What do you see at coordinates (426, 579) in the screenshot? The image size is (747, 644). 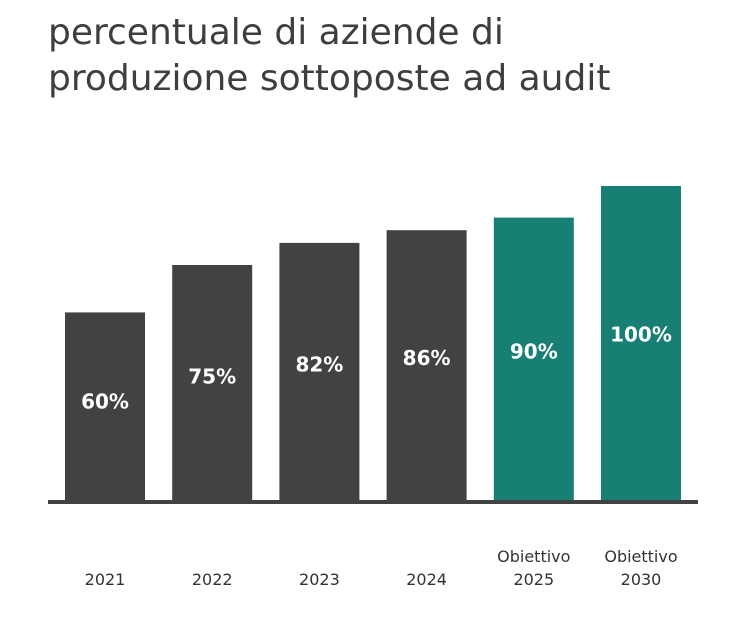 I see `category-label-3-line-0: 2024` at bounding box center [426, 579].